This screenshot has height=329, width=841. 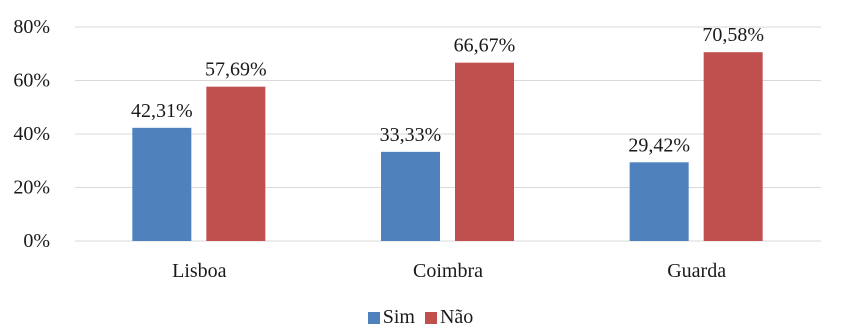 What do you see at coordinates (411, 135) in the screenshot?
I see `data-label-sim-coimbra: 33,33%` at bounding box center [411, 135].